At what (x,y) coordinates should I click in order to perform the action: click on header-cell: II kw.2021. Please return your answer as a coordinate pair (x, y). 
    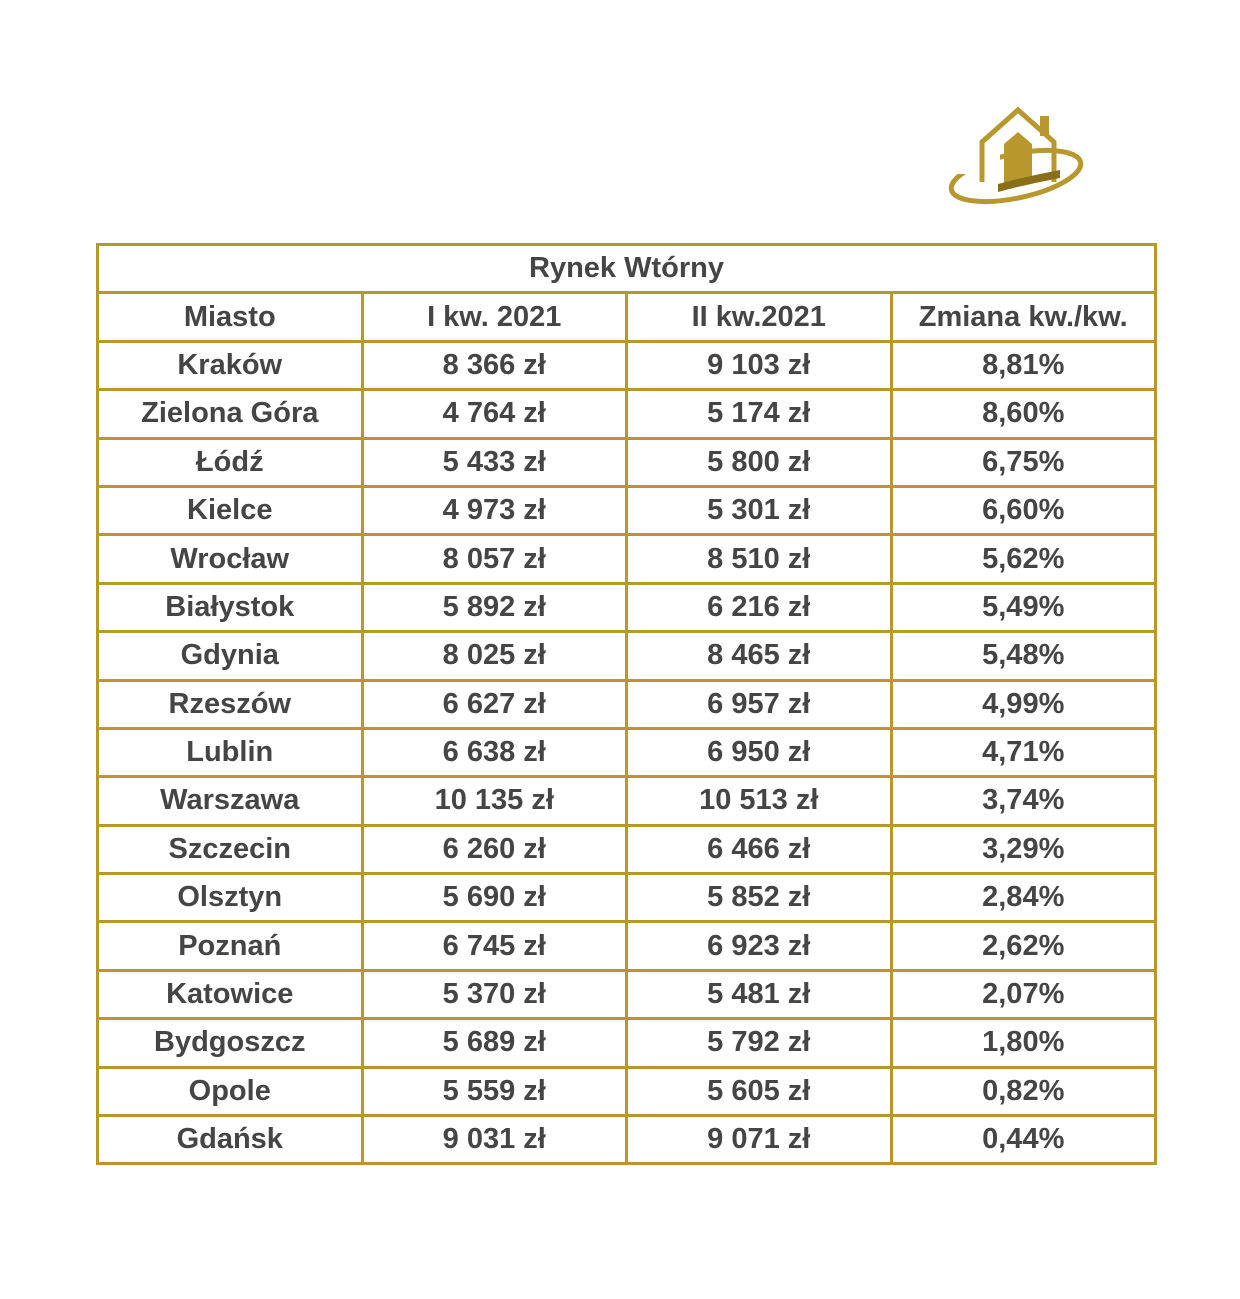
    Looking at the image, I should click on (759, 317).